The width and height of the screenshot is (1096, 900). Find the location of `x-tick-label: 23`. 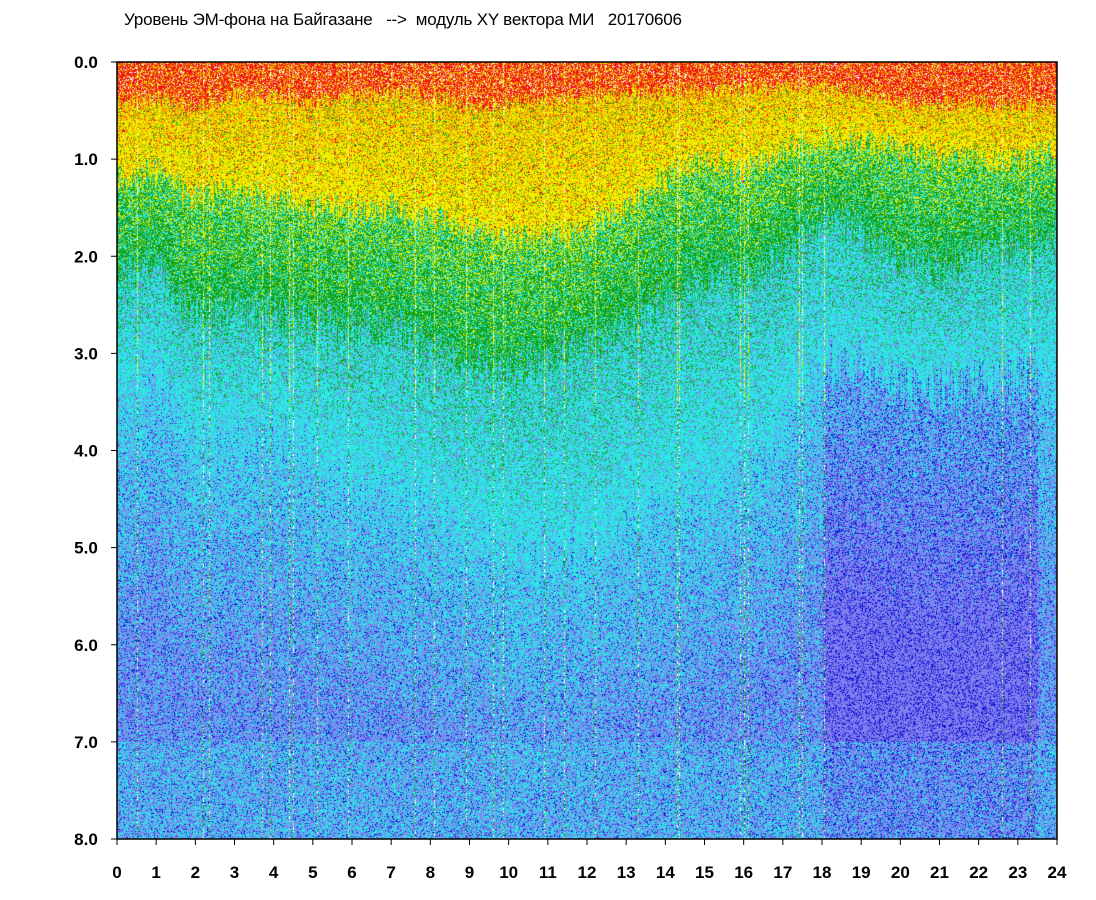

x-tick-label: 23 is located at coordinates (1017, 872).